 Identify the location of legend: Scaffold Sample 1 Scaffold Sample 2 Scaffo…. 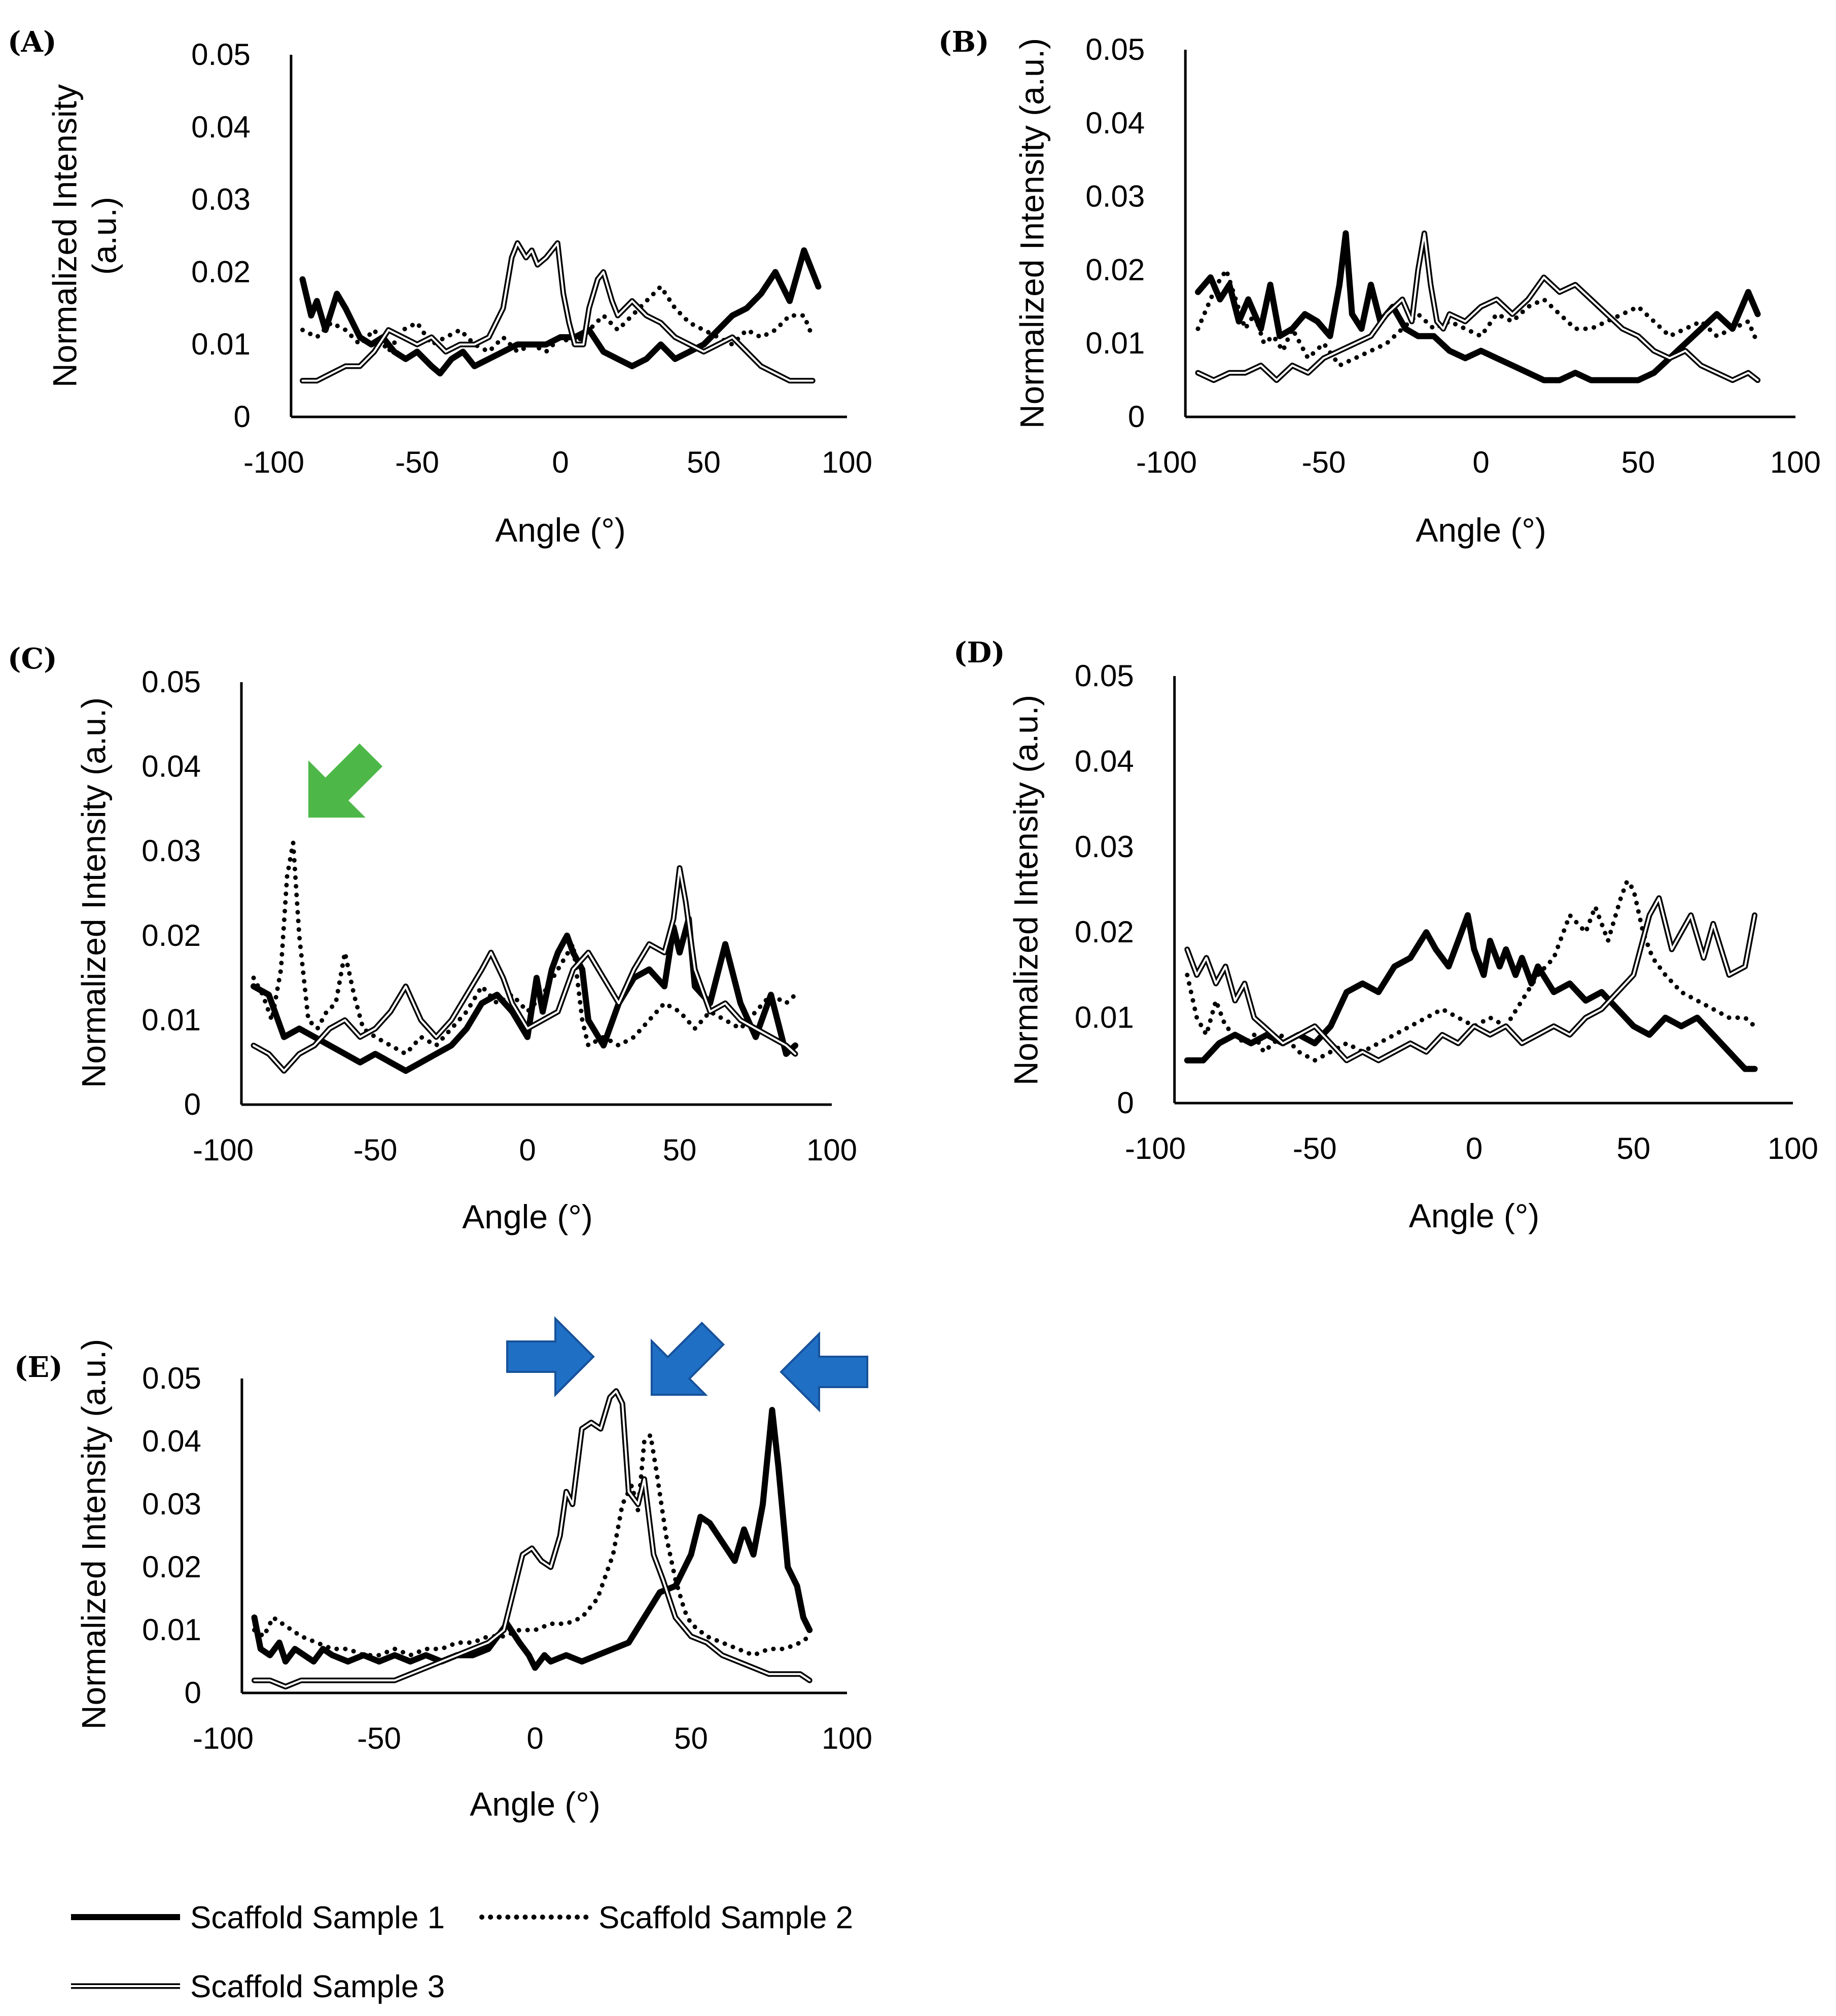
(462, 1952).